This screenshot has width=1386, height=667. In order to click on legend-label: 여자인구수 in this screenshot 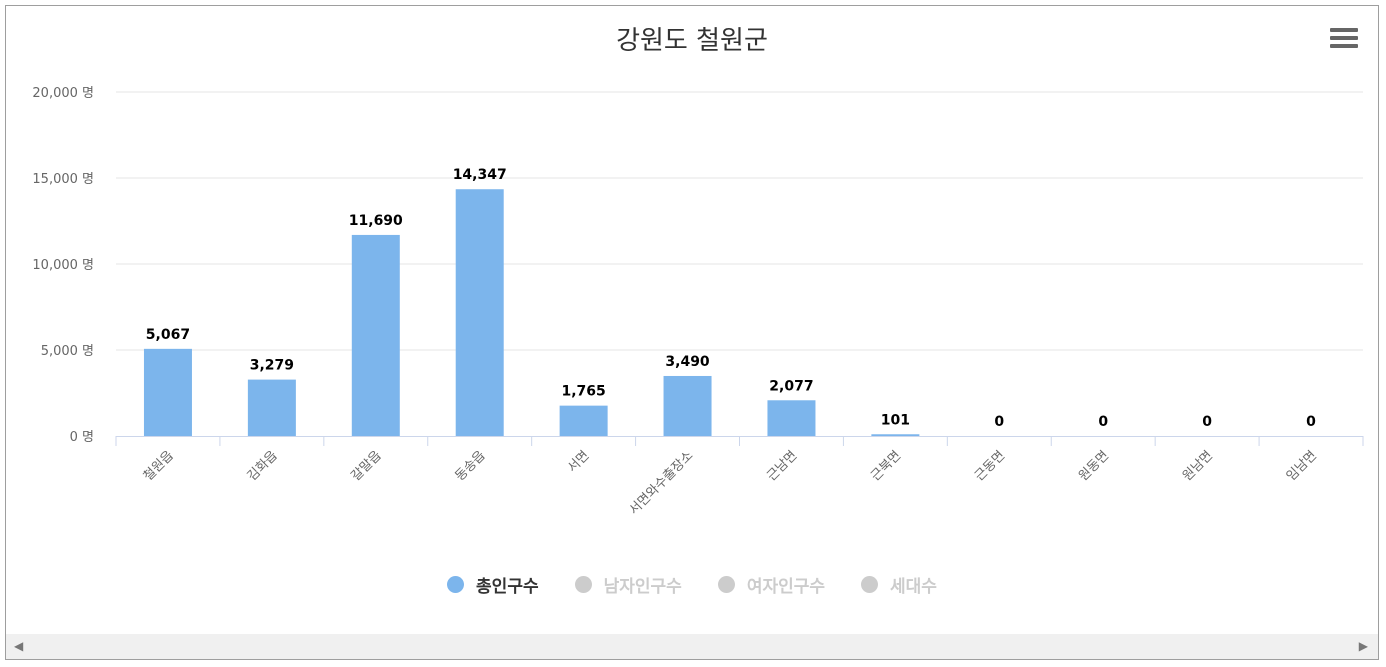, I will do `click(786, 587)`.